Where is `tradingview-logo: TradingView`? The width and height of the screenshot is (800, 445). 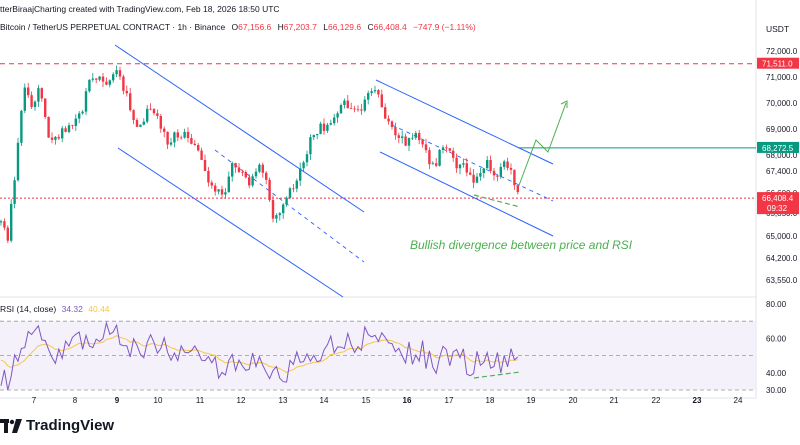
tradingview-logo: TradingView is located at coordinates (57, 425).